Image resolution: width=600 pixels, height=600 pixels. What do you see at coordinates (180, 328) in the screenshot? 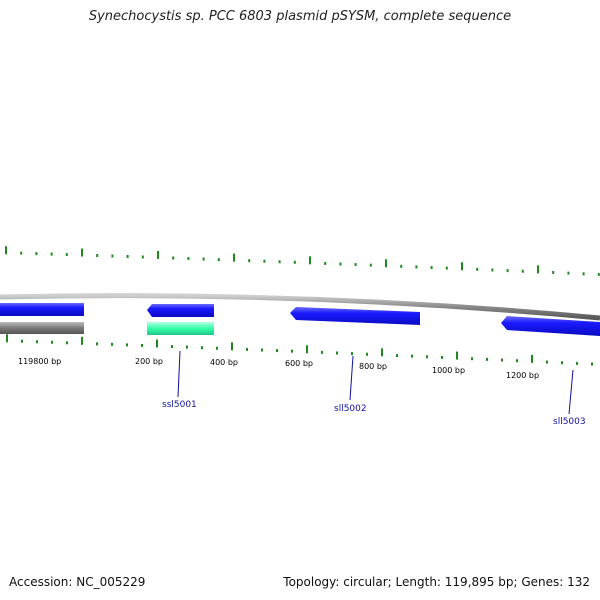
I see `rna-feature` at bounding box center [180, 328].